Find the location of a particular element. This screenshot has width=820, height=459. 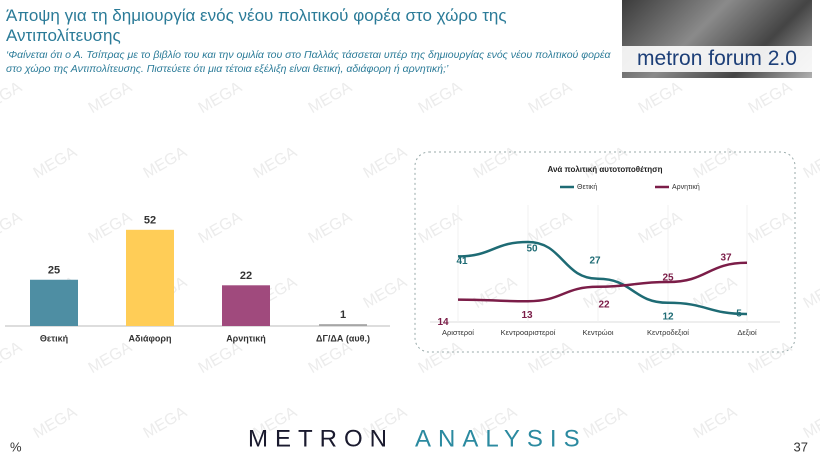

x-tick-label: Αδιάφορη is located at coordinates (150, 338).